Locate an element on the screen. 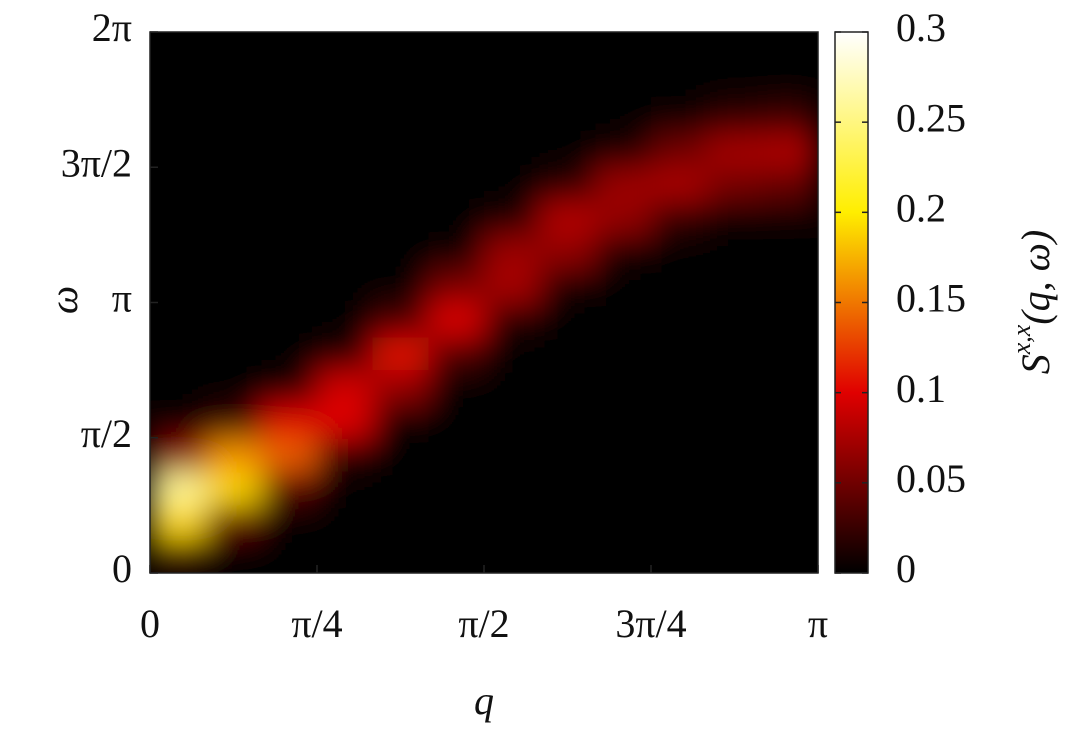 The width and height of the screenshot is (1085, 744). colorbar-label-base: S is located at coordinates (1035, 364).